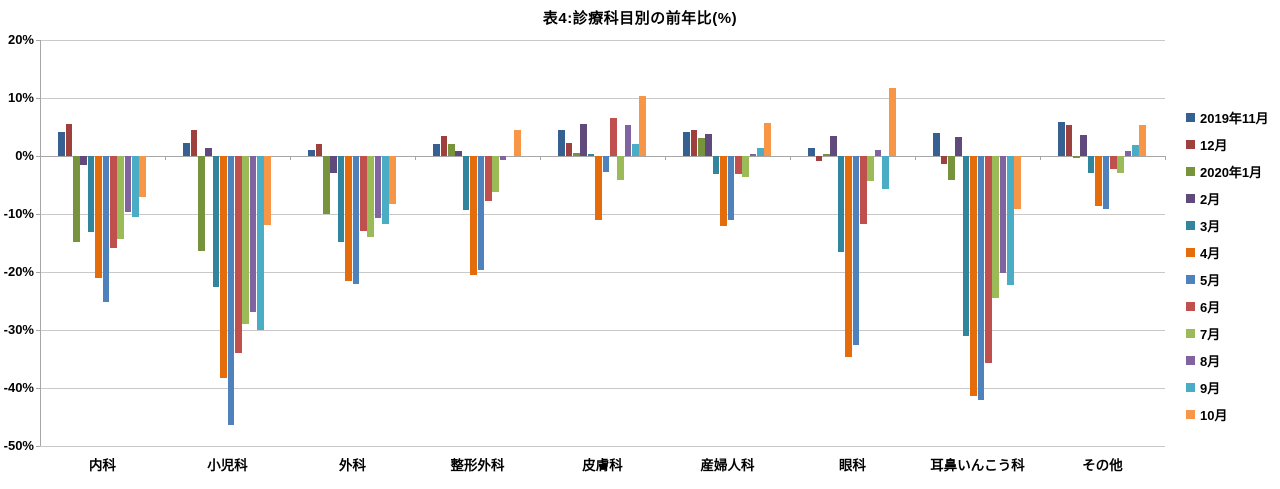 Image resolution: width=1280 pixels, height=489 pixels. What do you see at coordinates (1210, 253) in the screenshot?
I see `legend-label: 4月` at bounding box center [1210, 253].